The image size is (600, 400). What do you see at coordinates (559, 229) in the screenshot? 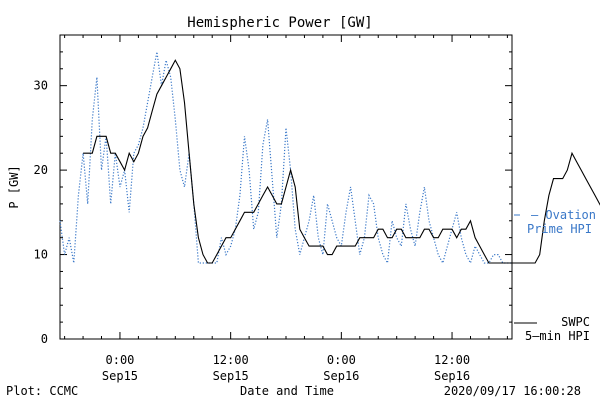
I see `legend-ovation-line2: Prime HPI` at bounding box center [559, 229].